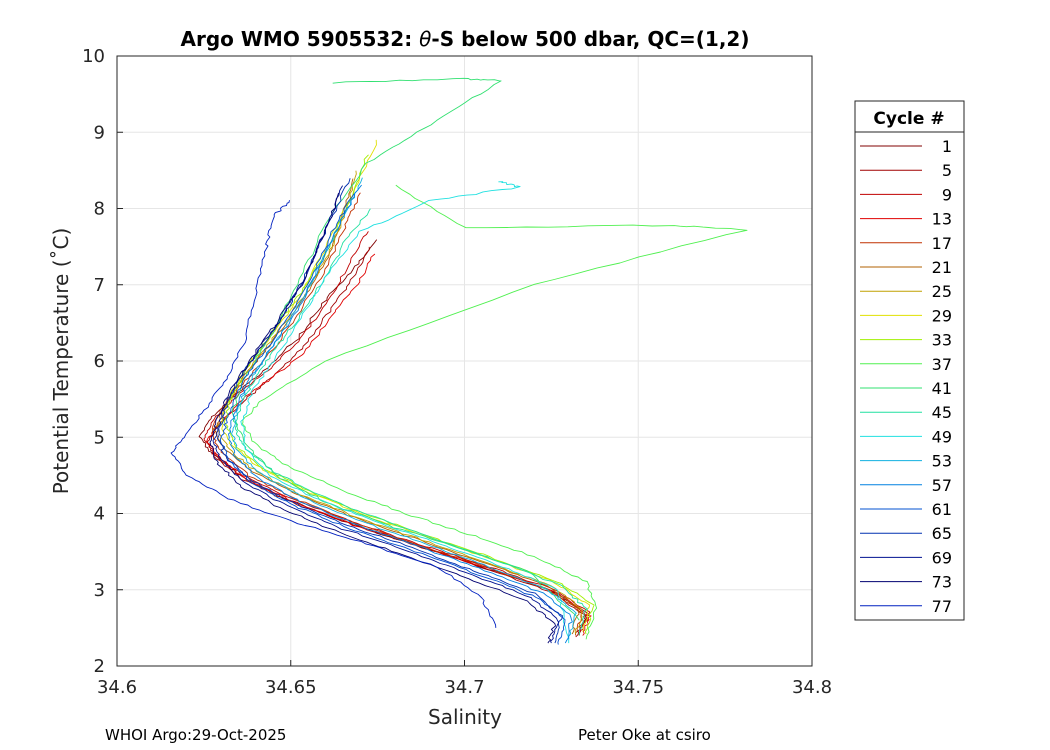 The height and width of the screenshot is (750, 1050). Describe the element at coordinates (942, 557) in the screenshot. I see `legend-label-cycle-69: 69` at that location.